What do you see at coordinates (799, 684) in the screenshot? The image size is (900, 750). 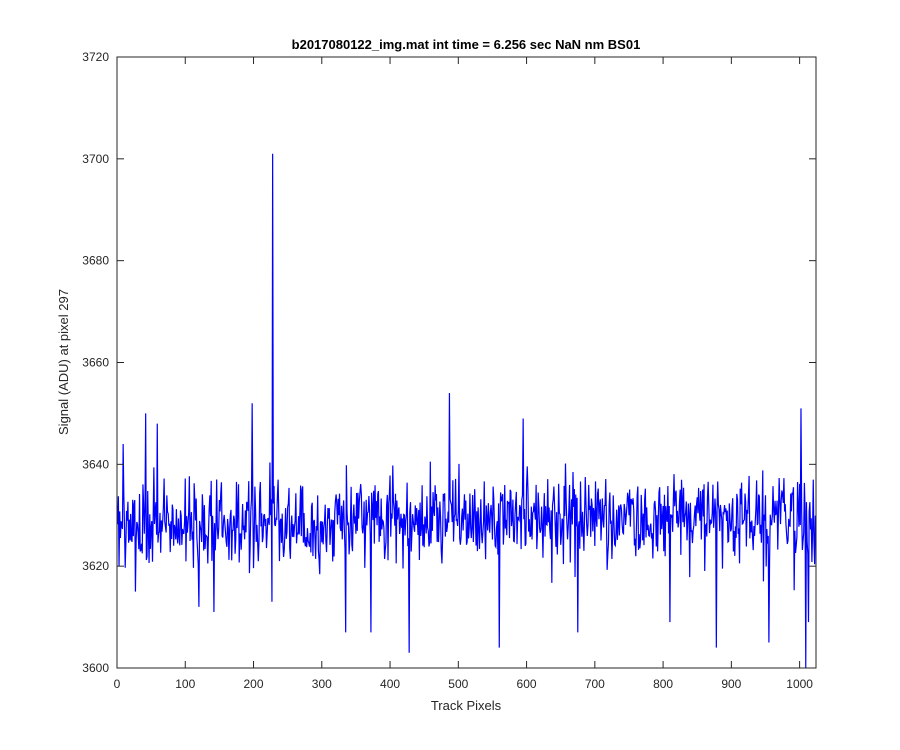 I see `x-tick-label: 1000` at bounding box center [799, 684].